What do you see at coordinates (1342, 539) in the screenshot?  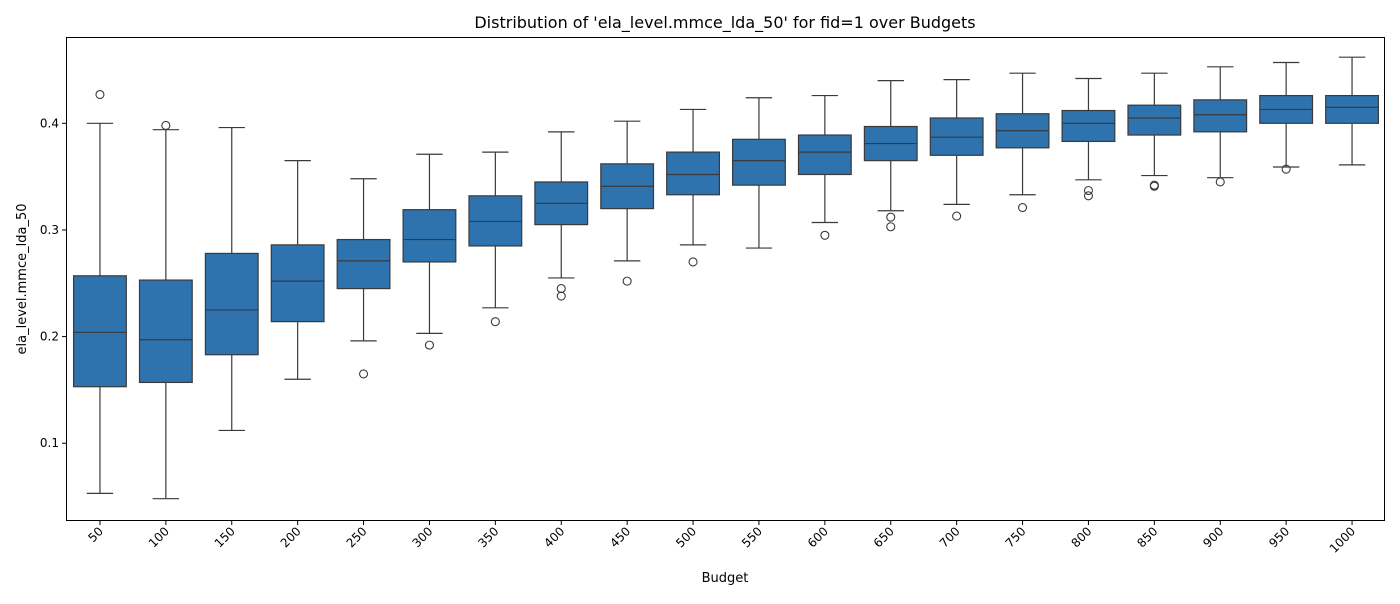 I see `x-tick-label: 1000` at bounding box center [1342, 539].